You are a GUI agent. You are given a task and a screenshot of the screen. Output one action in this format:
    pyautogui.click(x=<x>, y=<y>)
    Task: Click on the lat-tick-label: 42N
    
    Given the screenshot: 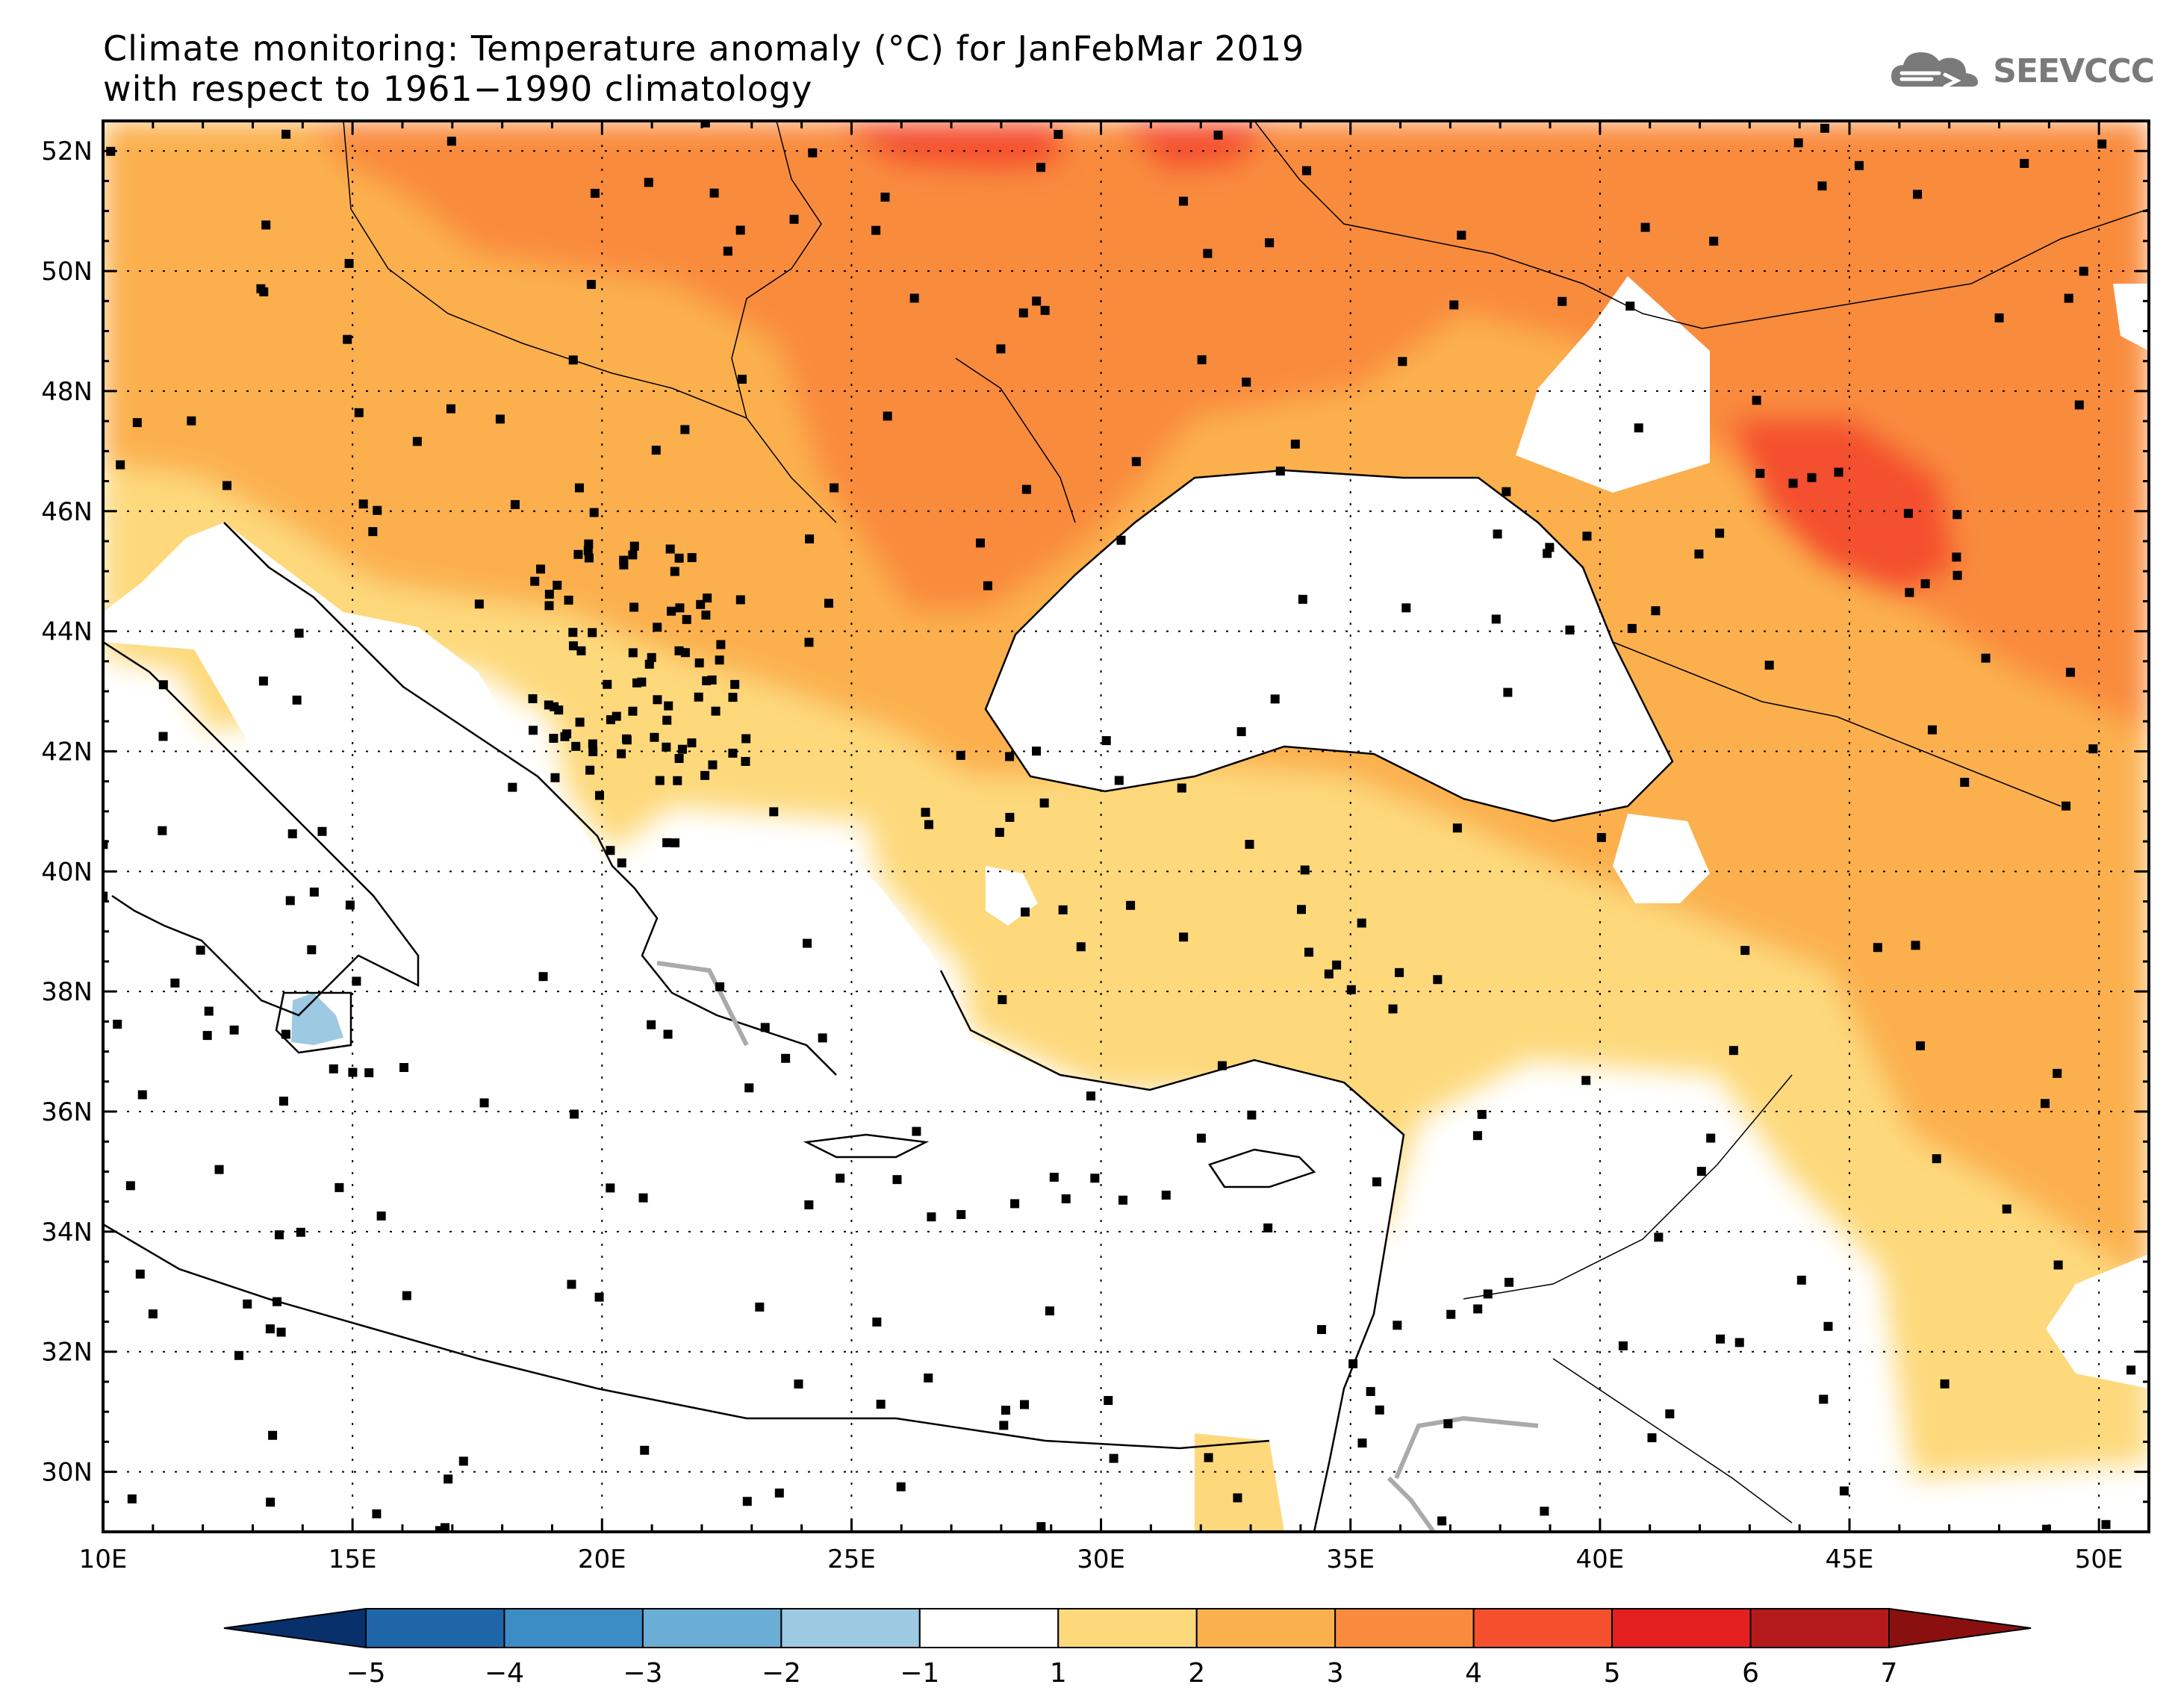 What is the action you would take?
    pyautogui.click(x=67, y=752)
    